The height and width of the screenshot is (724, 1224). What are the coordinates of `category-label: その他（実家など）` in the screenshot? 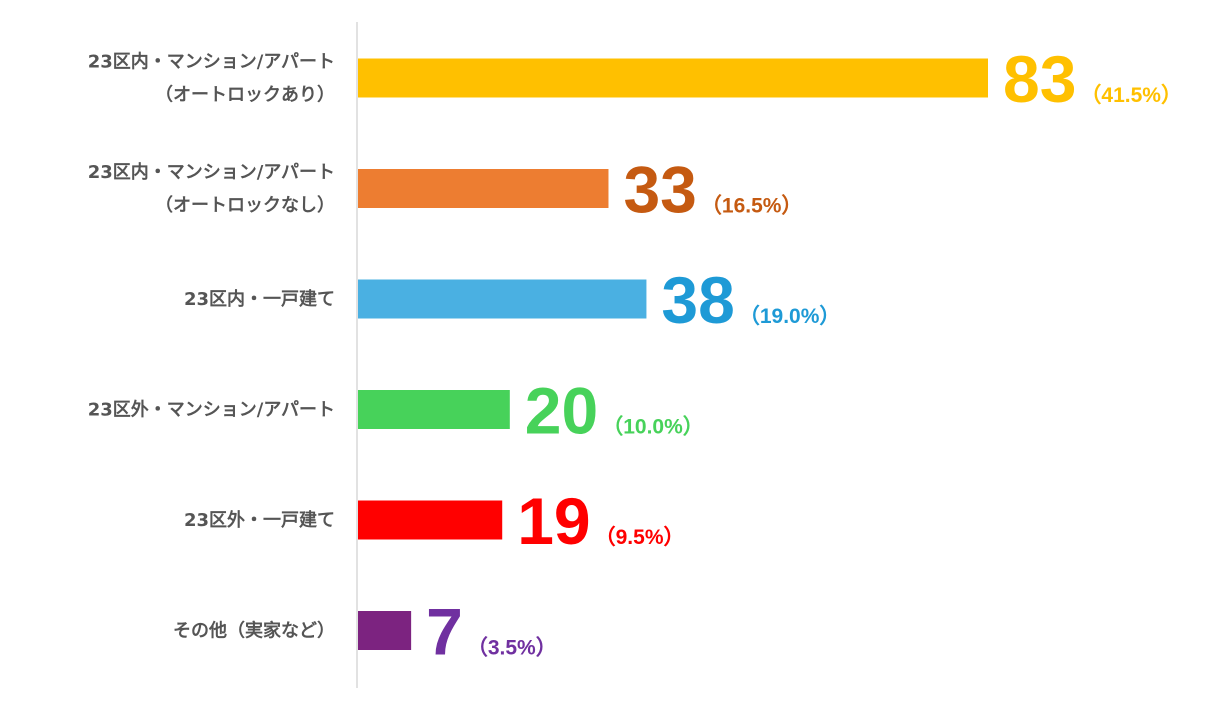 It's located at (254, 631).